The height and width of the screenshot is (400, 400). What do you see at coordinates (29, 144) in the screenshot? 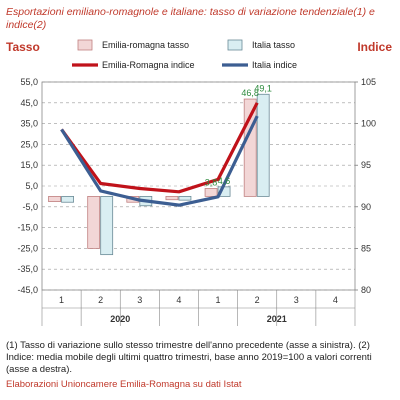
I see `left-tick-label: 25,0` at bounding box center [29, 144].